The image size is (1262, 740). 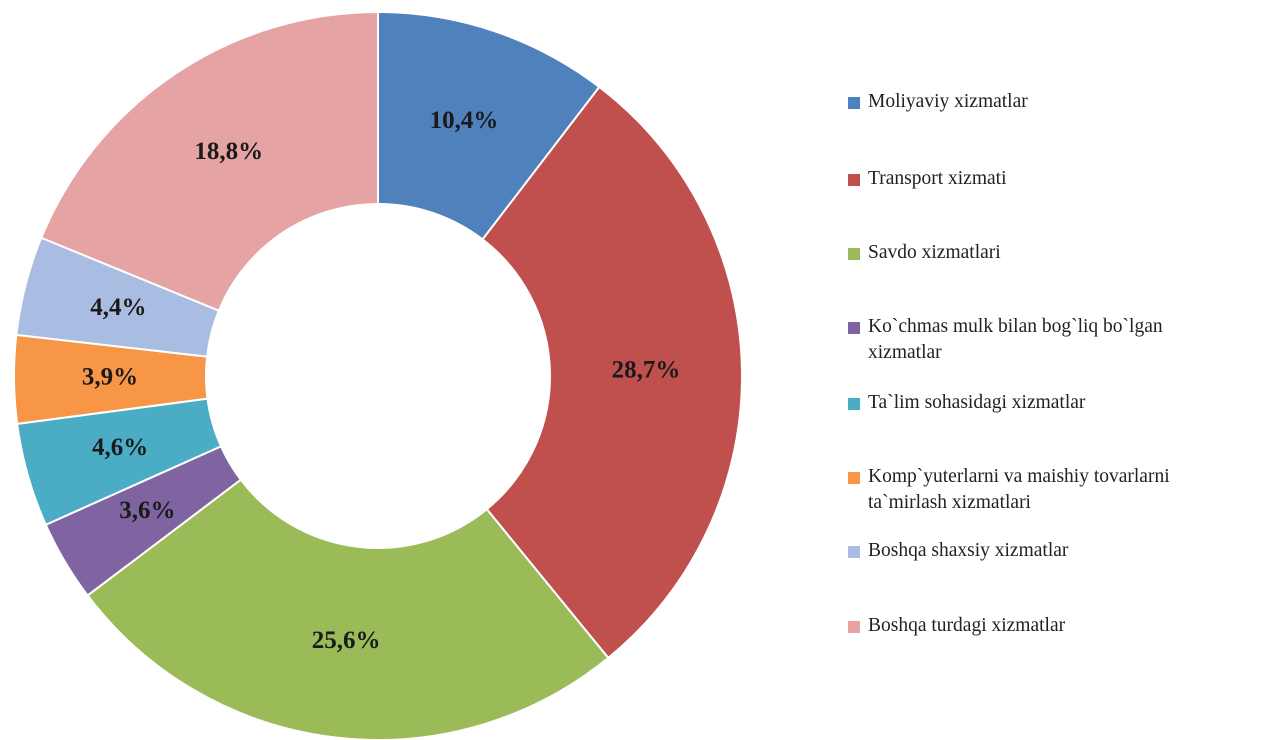 I want to click on legend-label: Boshqa shaxsiy xizmatlar, so click(x=968, y=550).